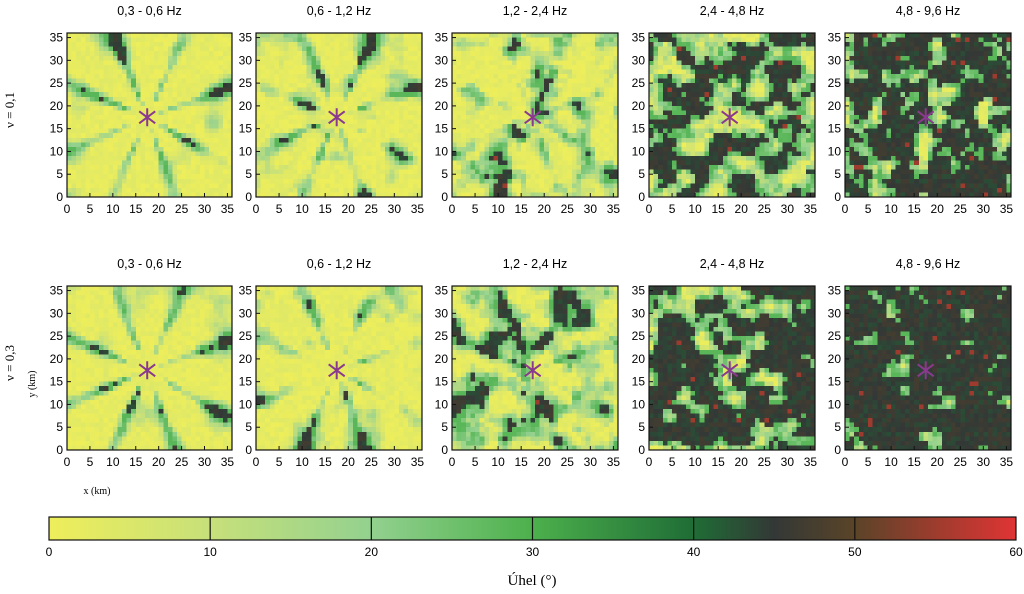 The width and height of the screenshot is (1024, 594). What do you see at coordinates (855, 552) in the screenshot?
I see `colorbar-tick-label: 50` at bounding box center [855, 552].